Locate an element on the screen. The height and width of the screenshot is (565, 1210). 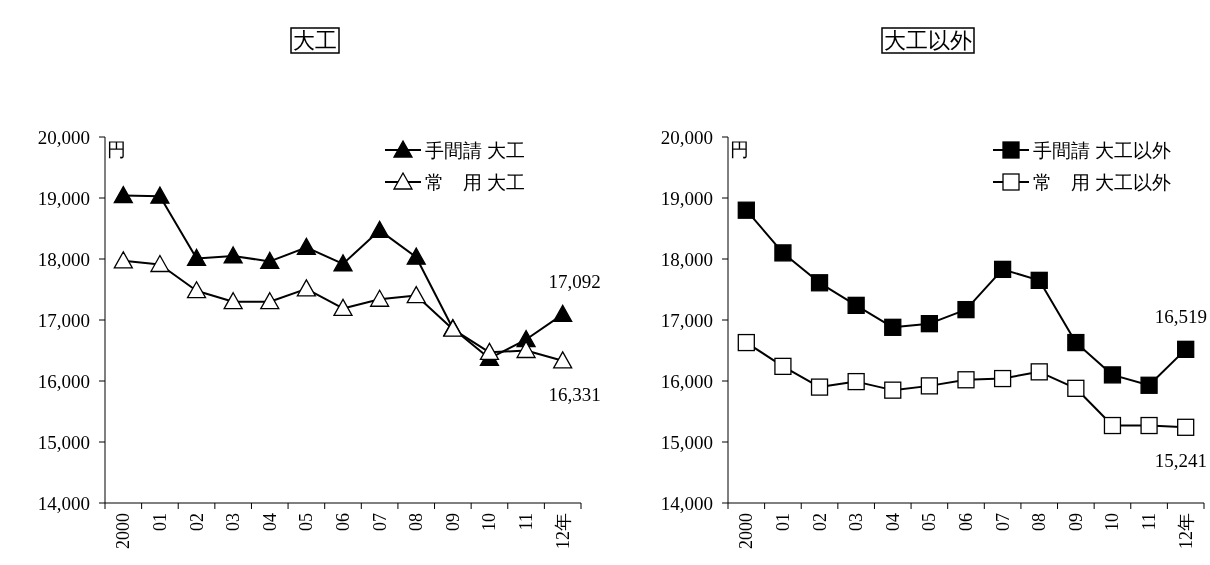
annotation: 16,519 is located at coordinates (1180, 317).